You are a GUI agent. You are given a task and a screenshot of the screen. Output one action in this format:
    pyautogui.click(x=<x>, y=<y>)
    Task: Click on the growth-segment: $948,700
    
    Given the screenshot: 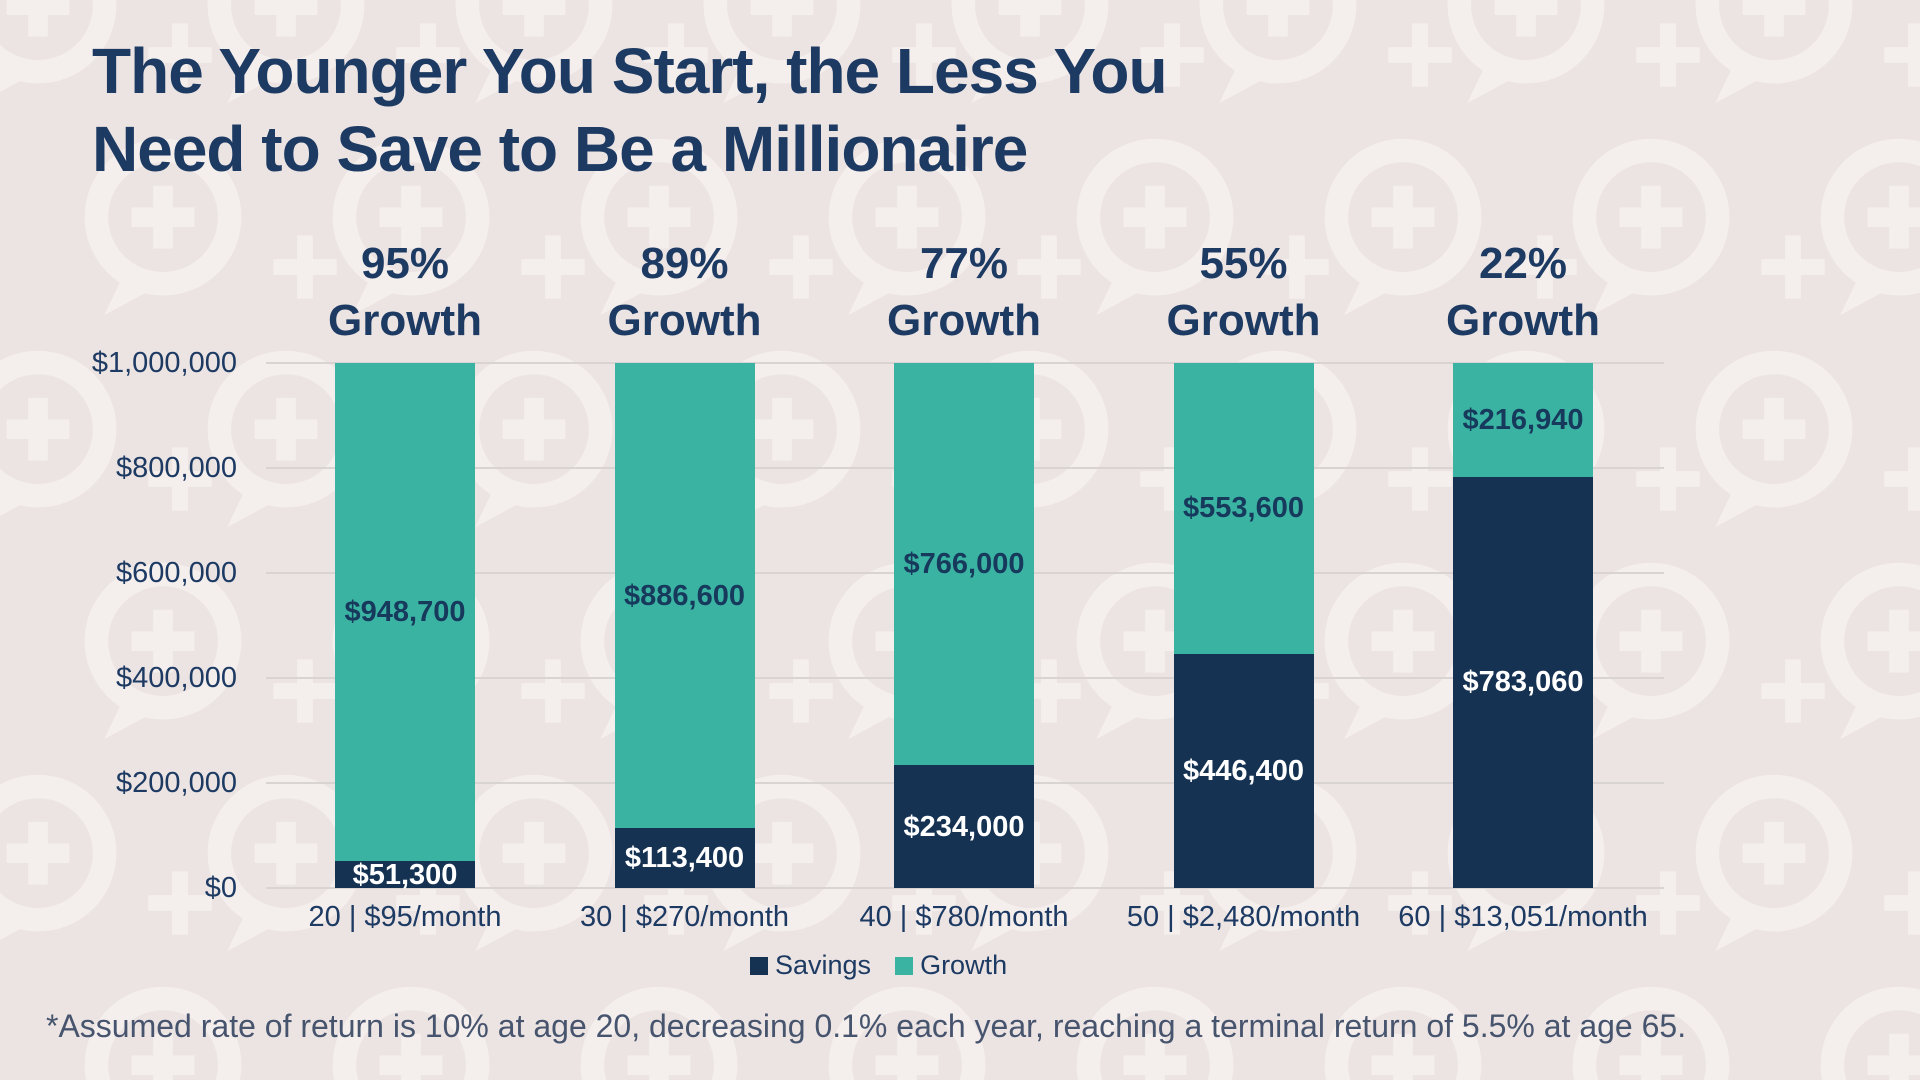 What is the action you would take?
    pyautogui.click(x=405, y=612)
    